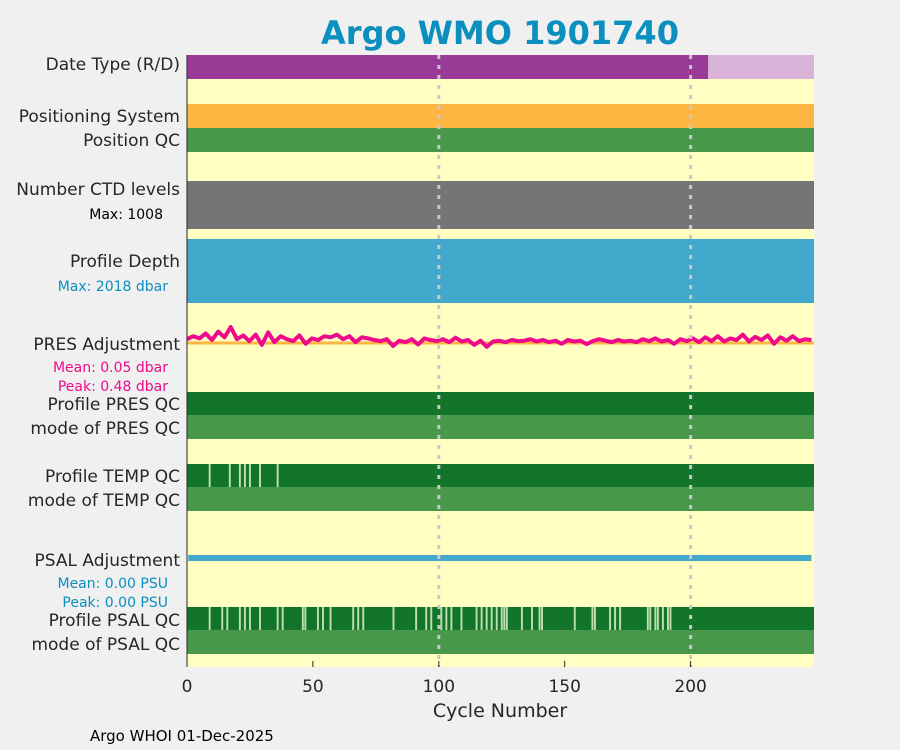 The height and width of the screenshot is (750, 900). What do you see at coordinates (690, 687) in the screenshot?
I see `x-tick-label: 200` at bounding box center [690, 687].